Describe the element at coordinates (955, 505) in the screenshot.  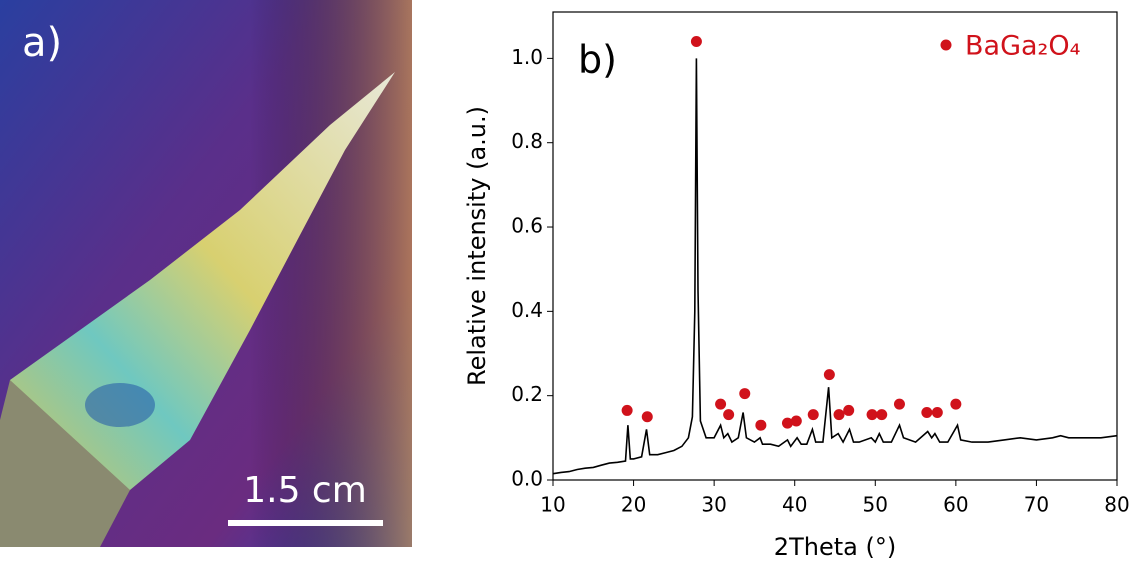
I see `x-tick-label: 60` at that location.